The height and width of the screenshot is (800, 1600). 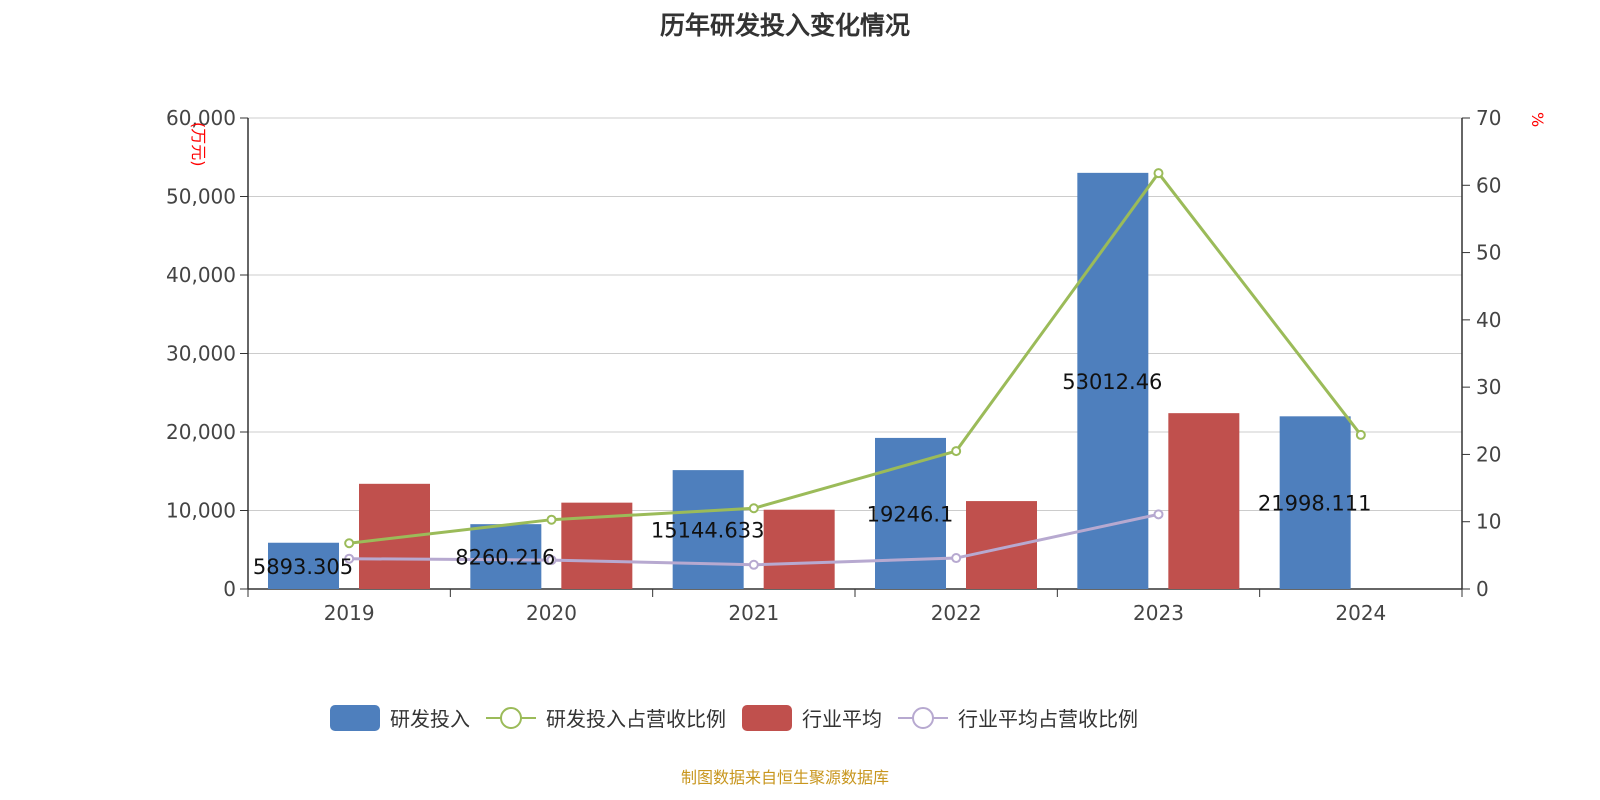 I want to click on legend-item-industry-ratio: 行业平均占营收比例, so click(x=1018, y=717).